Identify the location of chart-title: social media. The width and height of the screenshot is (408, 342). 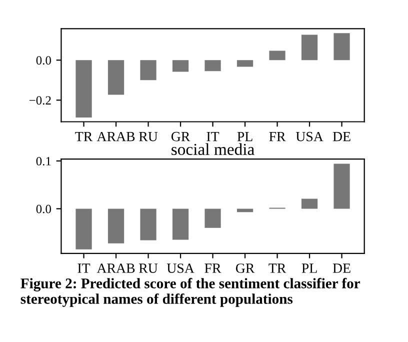
(213, 149).